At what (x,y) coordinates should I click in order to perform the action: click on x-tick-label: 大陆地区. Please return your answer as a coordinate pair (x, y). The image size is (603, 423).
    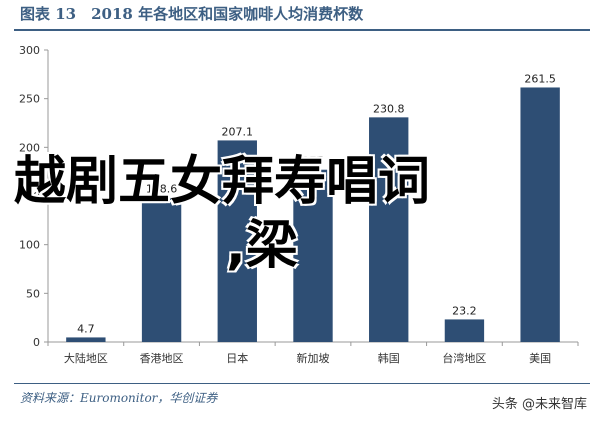
    Looking at the image, I should click on (86, 358).